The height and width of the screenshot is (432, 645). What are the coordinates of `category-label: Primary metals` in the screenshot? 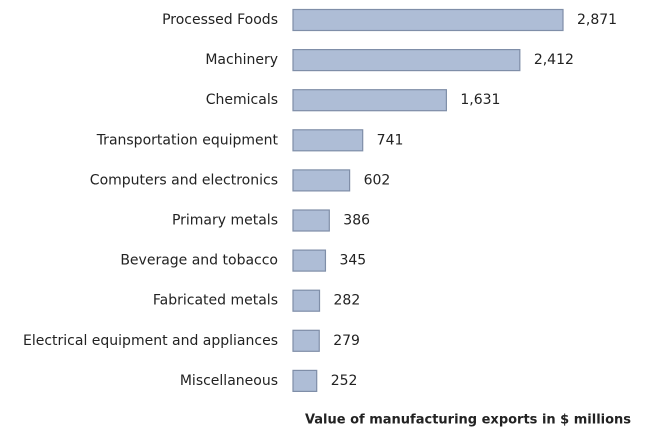 It's located at (225, 221).